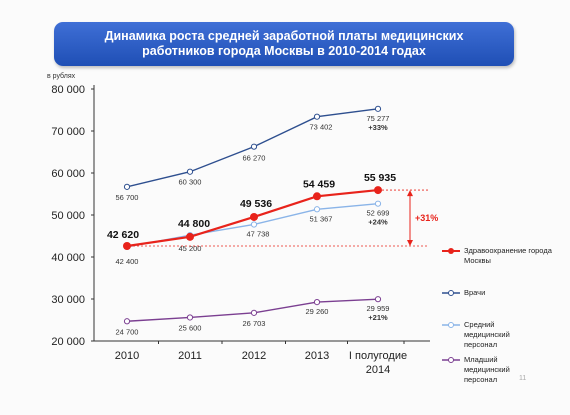  Describe the element at coordinates (190, 248) in the screenshot. I see `data-label: 45 200` at that location.